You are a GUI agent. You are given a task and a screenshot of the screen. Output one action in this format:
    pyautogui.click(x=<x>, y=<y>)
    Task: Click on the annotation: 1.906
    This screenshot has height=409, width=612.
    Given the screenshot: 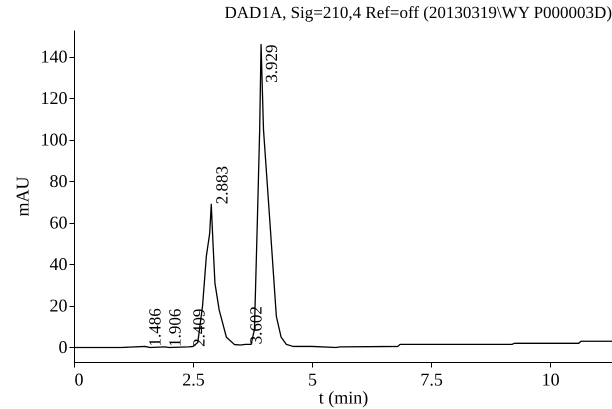 What is the action you would take?
    pyautogui.click(x=175, y=327)
    